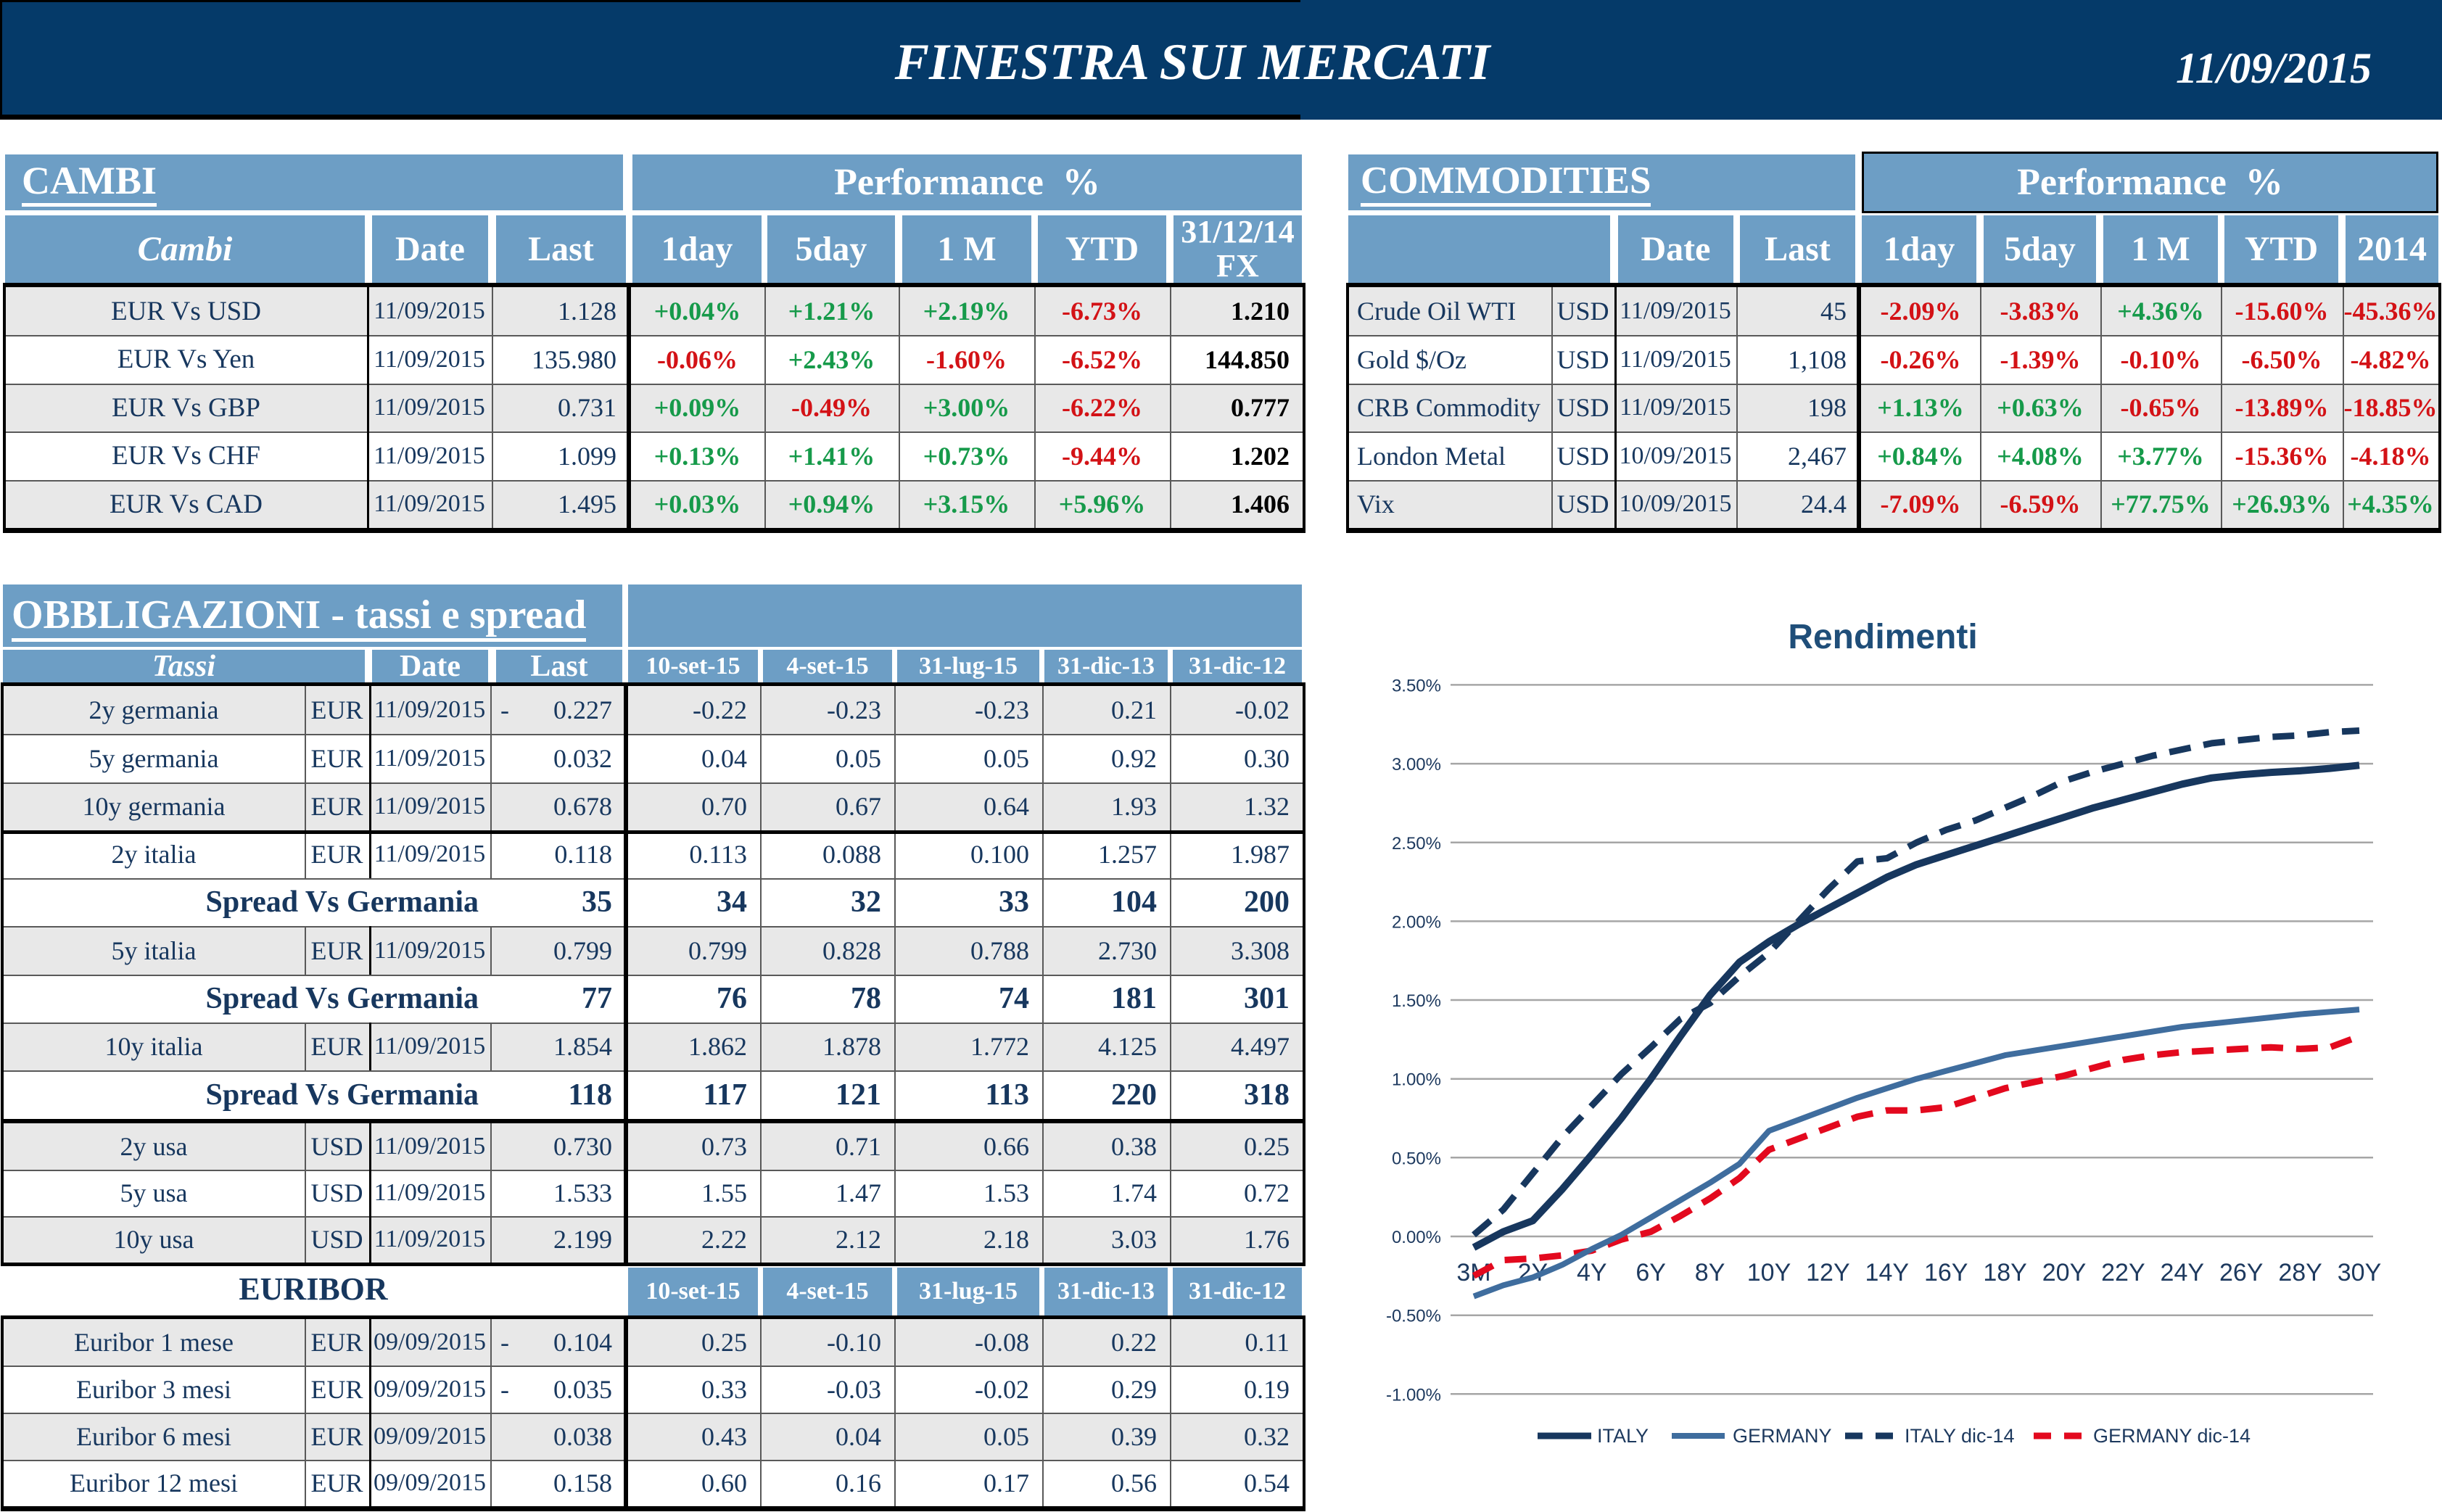 This screenshot has width=2442, height=1512. Describe the element at coordinates (1888, 1272) in the screenshot. I see `svg-text: 14Y` at that location.